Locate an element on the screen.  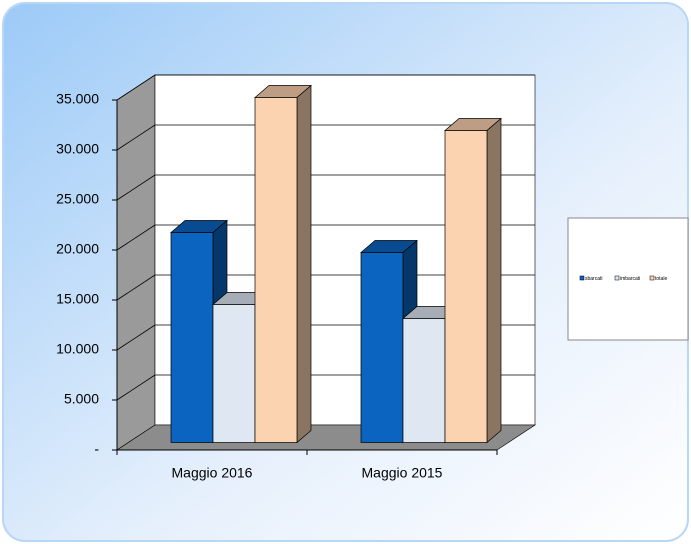
y-tick-label: 15.000 is located at coordinates (77, 299).